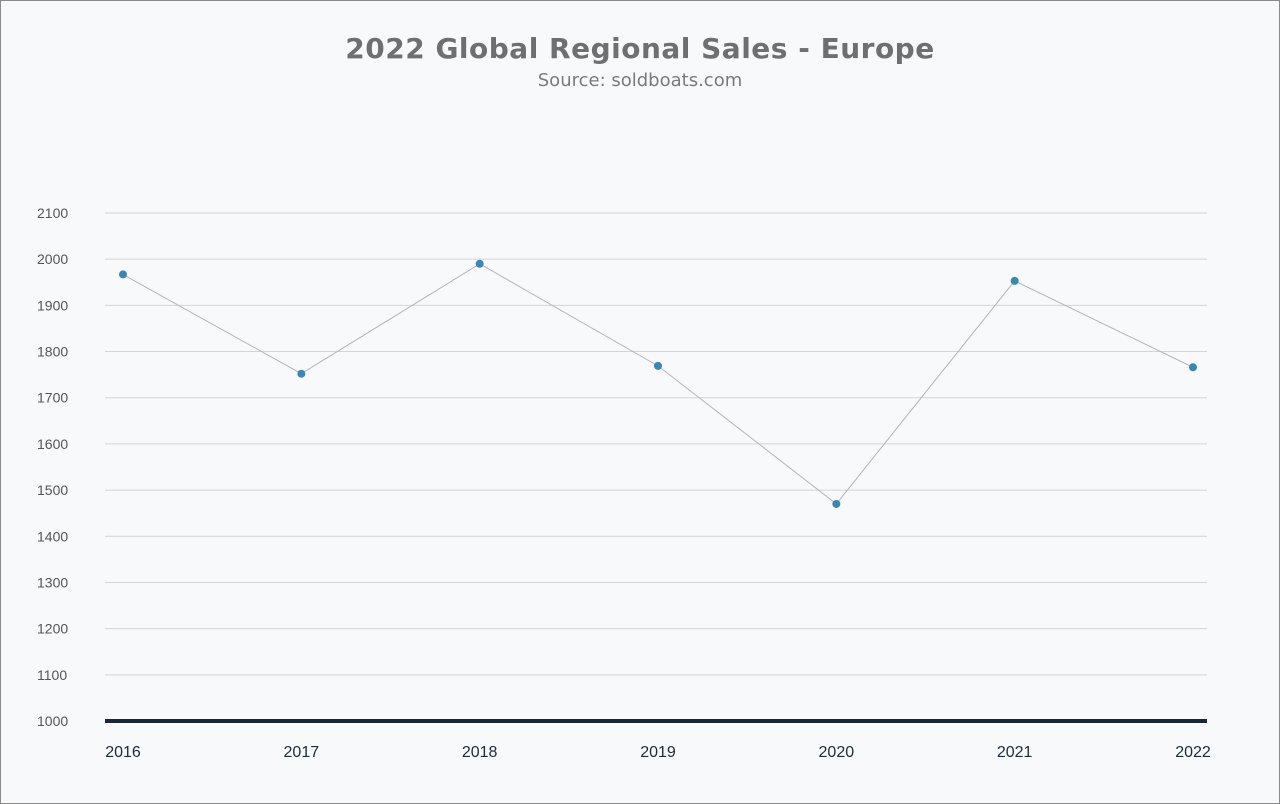 This screenshot has width=1280, height=804. What do you see at coordinates (123, 752) in the screenshot?
I see `x-tick-label: 2016` at bounding box center [123, 752].